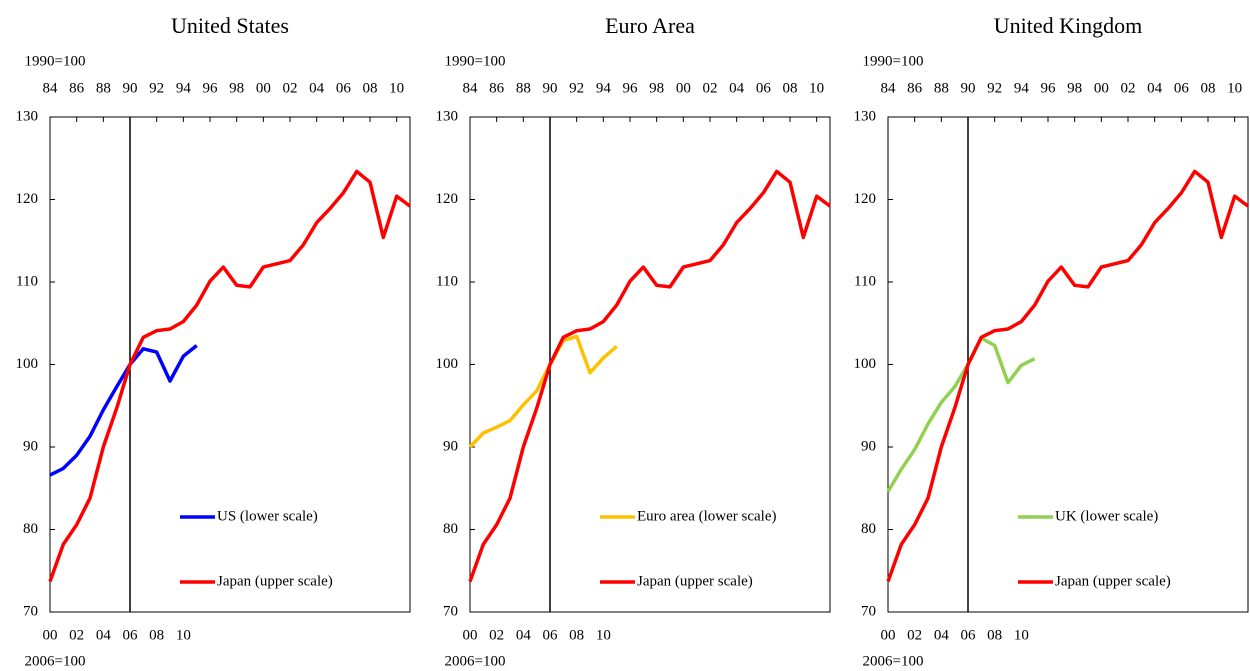 Image resolution: width=1250 pixels, height=671 pixels. I want to click on legend-label: Euro area (lower scale), so click(707, 516).